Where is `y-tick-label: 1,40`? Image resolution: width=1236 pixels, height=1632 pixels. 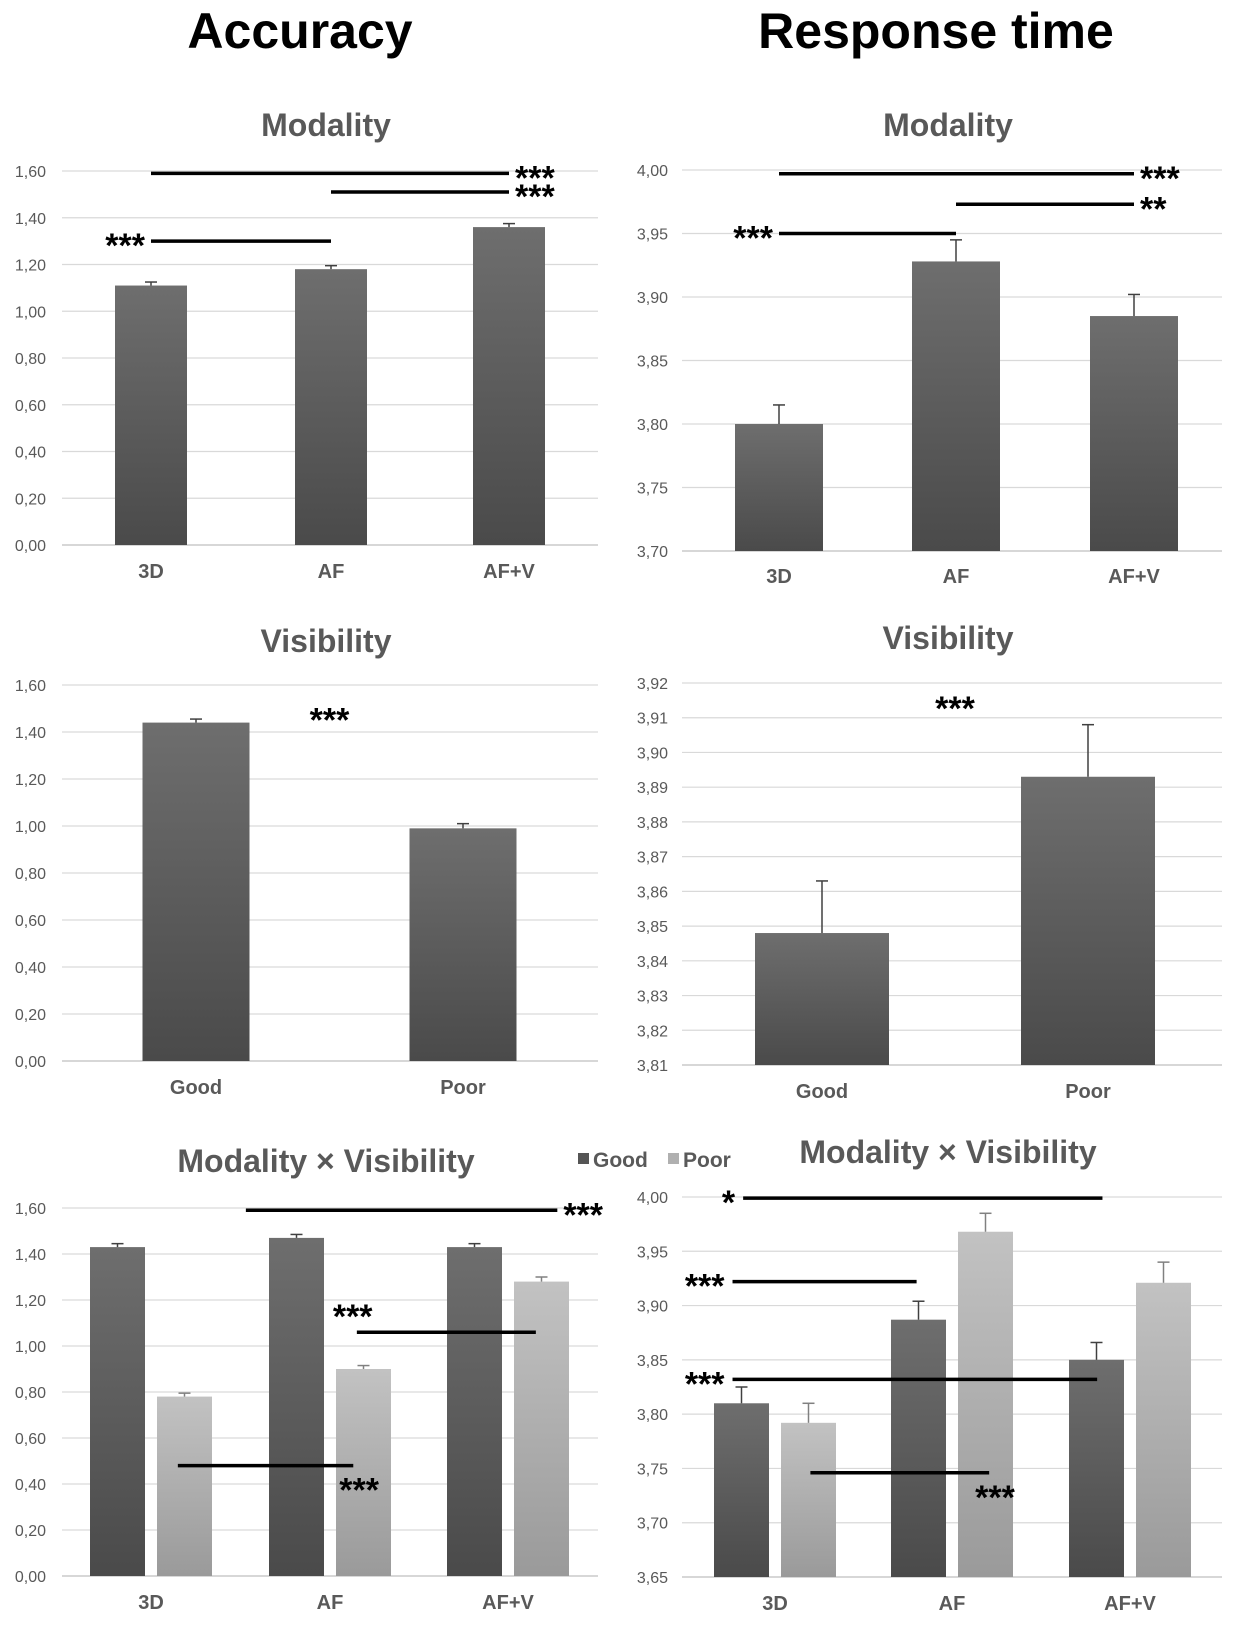
y-tick-label: 1,40 is located at coordinates (30, 219).